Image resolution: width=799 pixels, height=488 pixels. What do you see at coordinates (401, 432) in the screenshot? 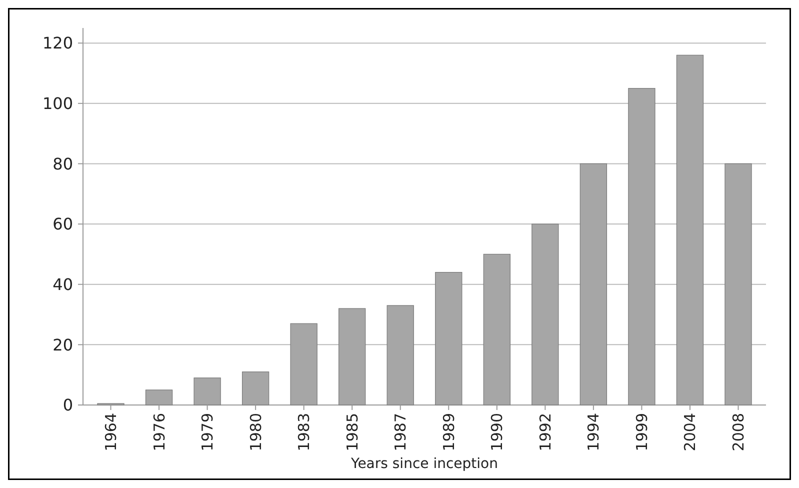
I see `x-tick-label: 1987` at bounding box center [401, 432].